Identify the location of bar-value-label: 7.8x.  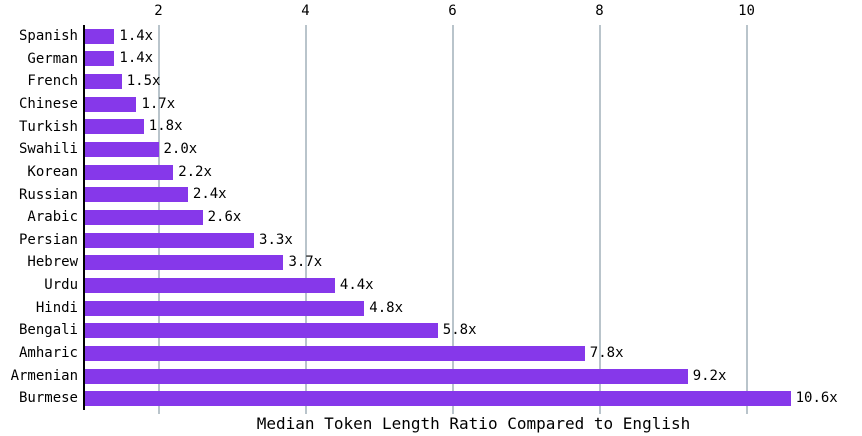
(606, 352).